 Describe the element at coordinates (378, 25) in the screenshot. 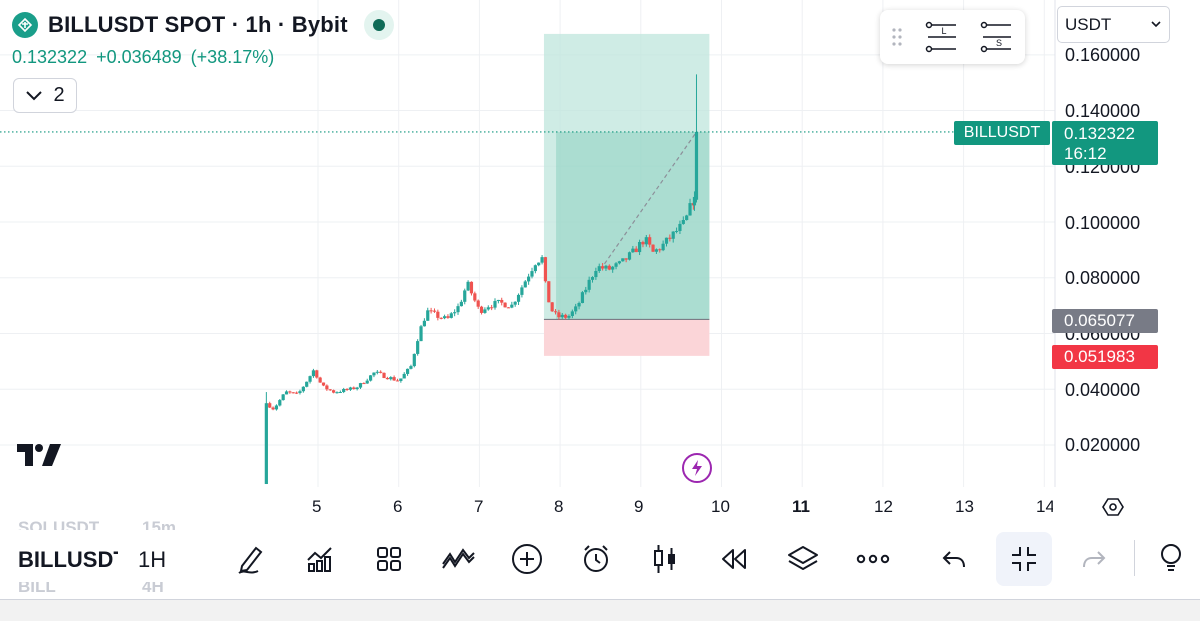

I see `market-status-button` at that location.